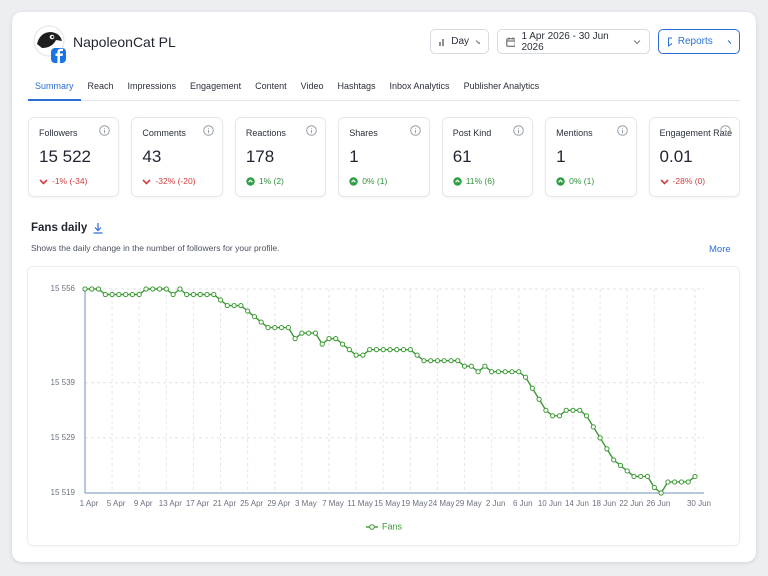 The width and height of the screenshot is (768, 576). What do you see at coordinates (197, 503) in the screenshot?
I see `x-tick-label: 17 Apr` at bounding box center [197, 503].